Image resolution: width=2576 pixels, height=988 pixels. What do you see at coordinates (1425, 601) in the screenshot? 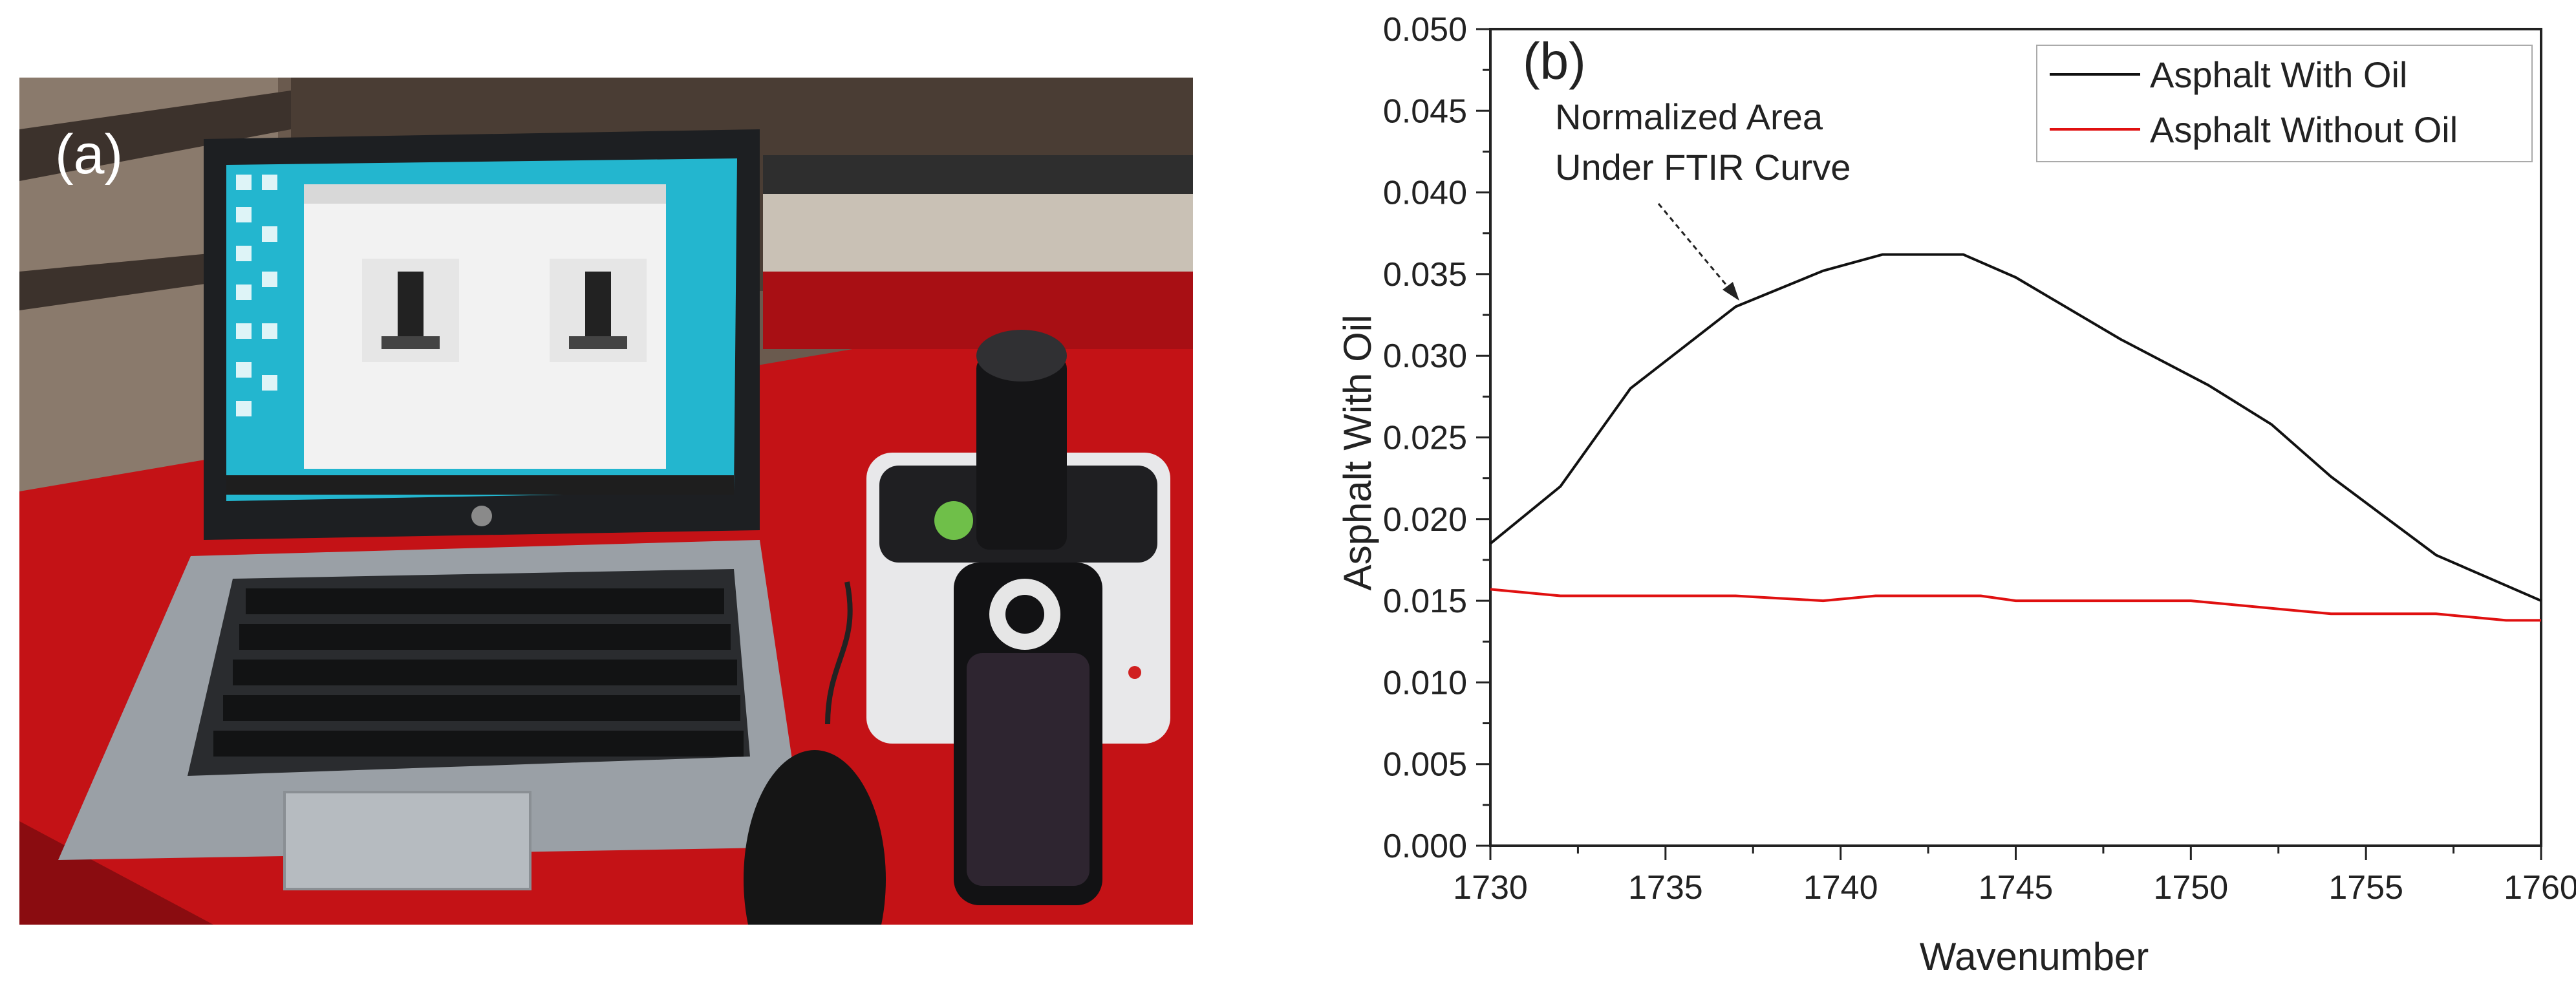
I see `y-tick-label: 0.015` at bounding box center [1425, 601].